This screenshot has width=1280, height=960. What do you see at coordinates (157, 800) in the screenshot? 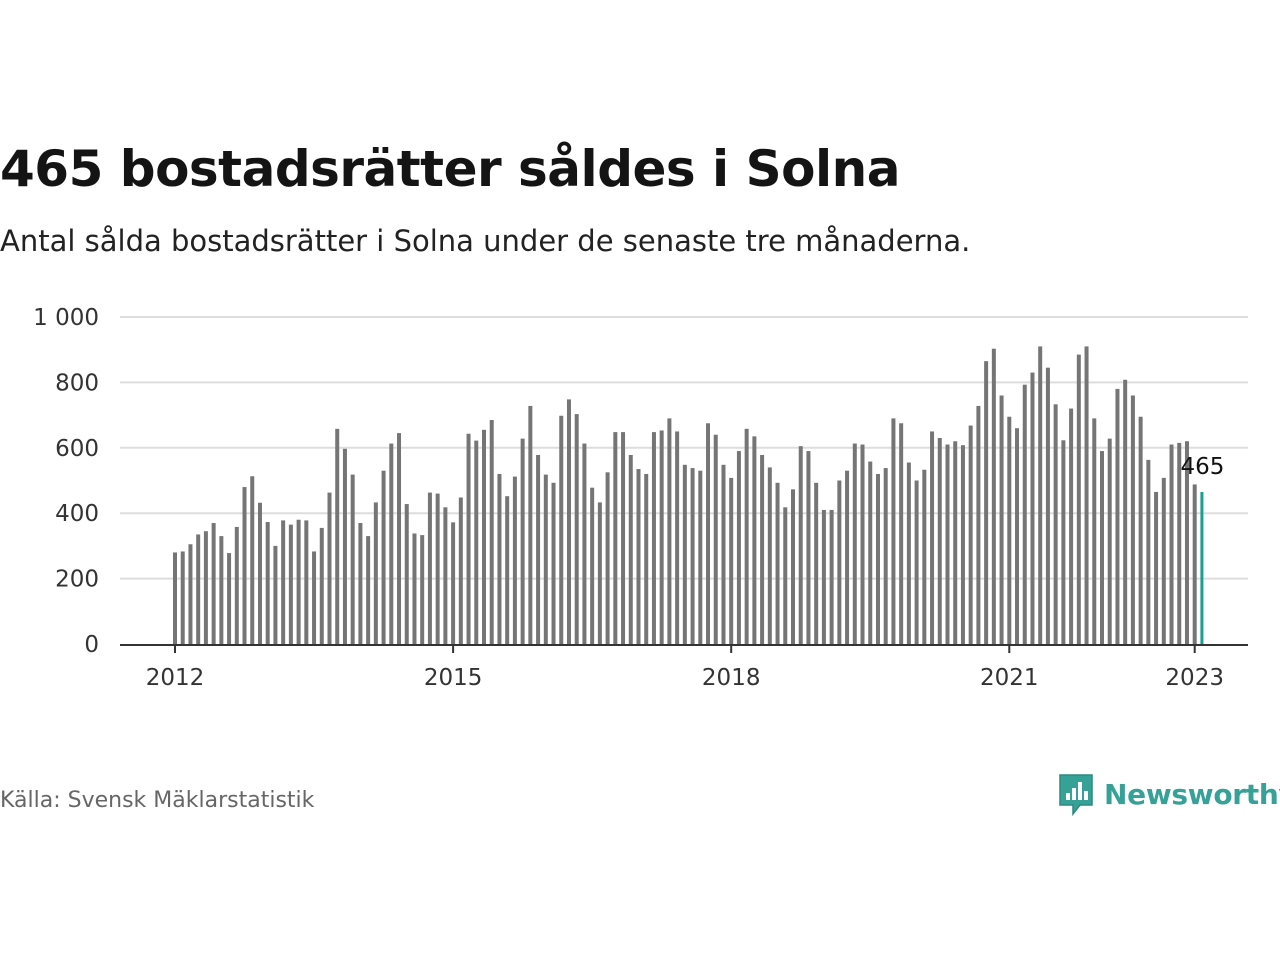
I see `source-note: Källa: Svensk Mäklarstatistik` at bounding box center [157, 800].